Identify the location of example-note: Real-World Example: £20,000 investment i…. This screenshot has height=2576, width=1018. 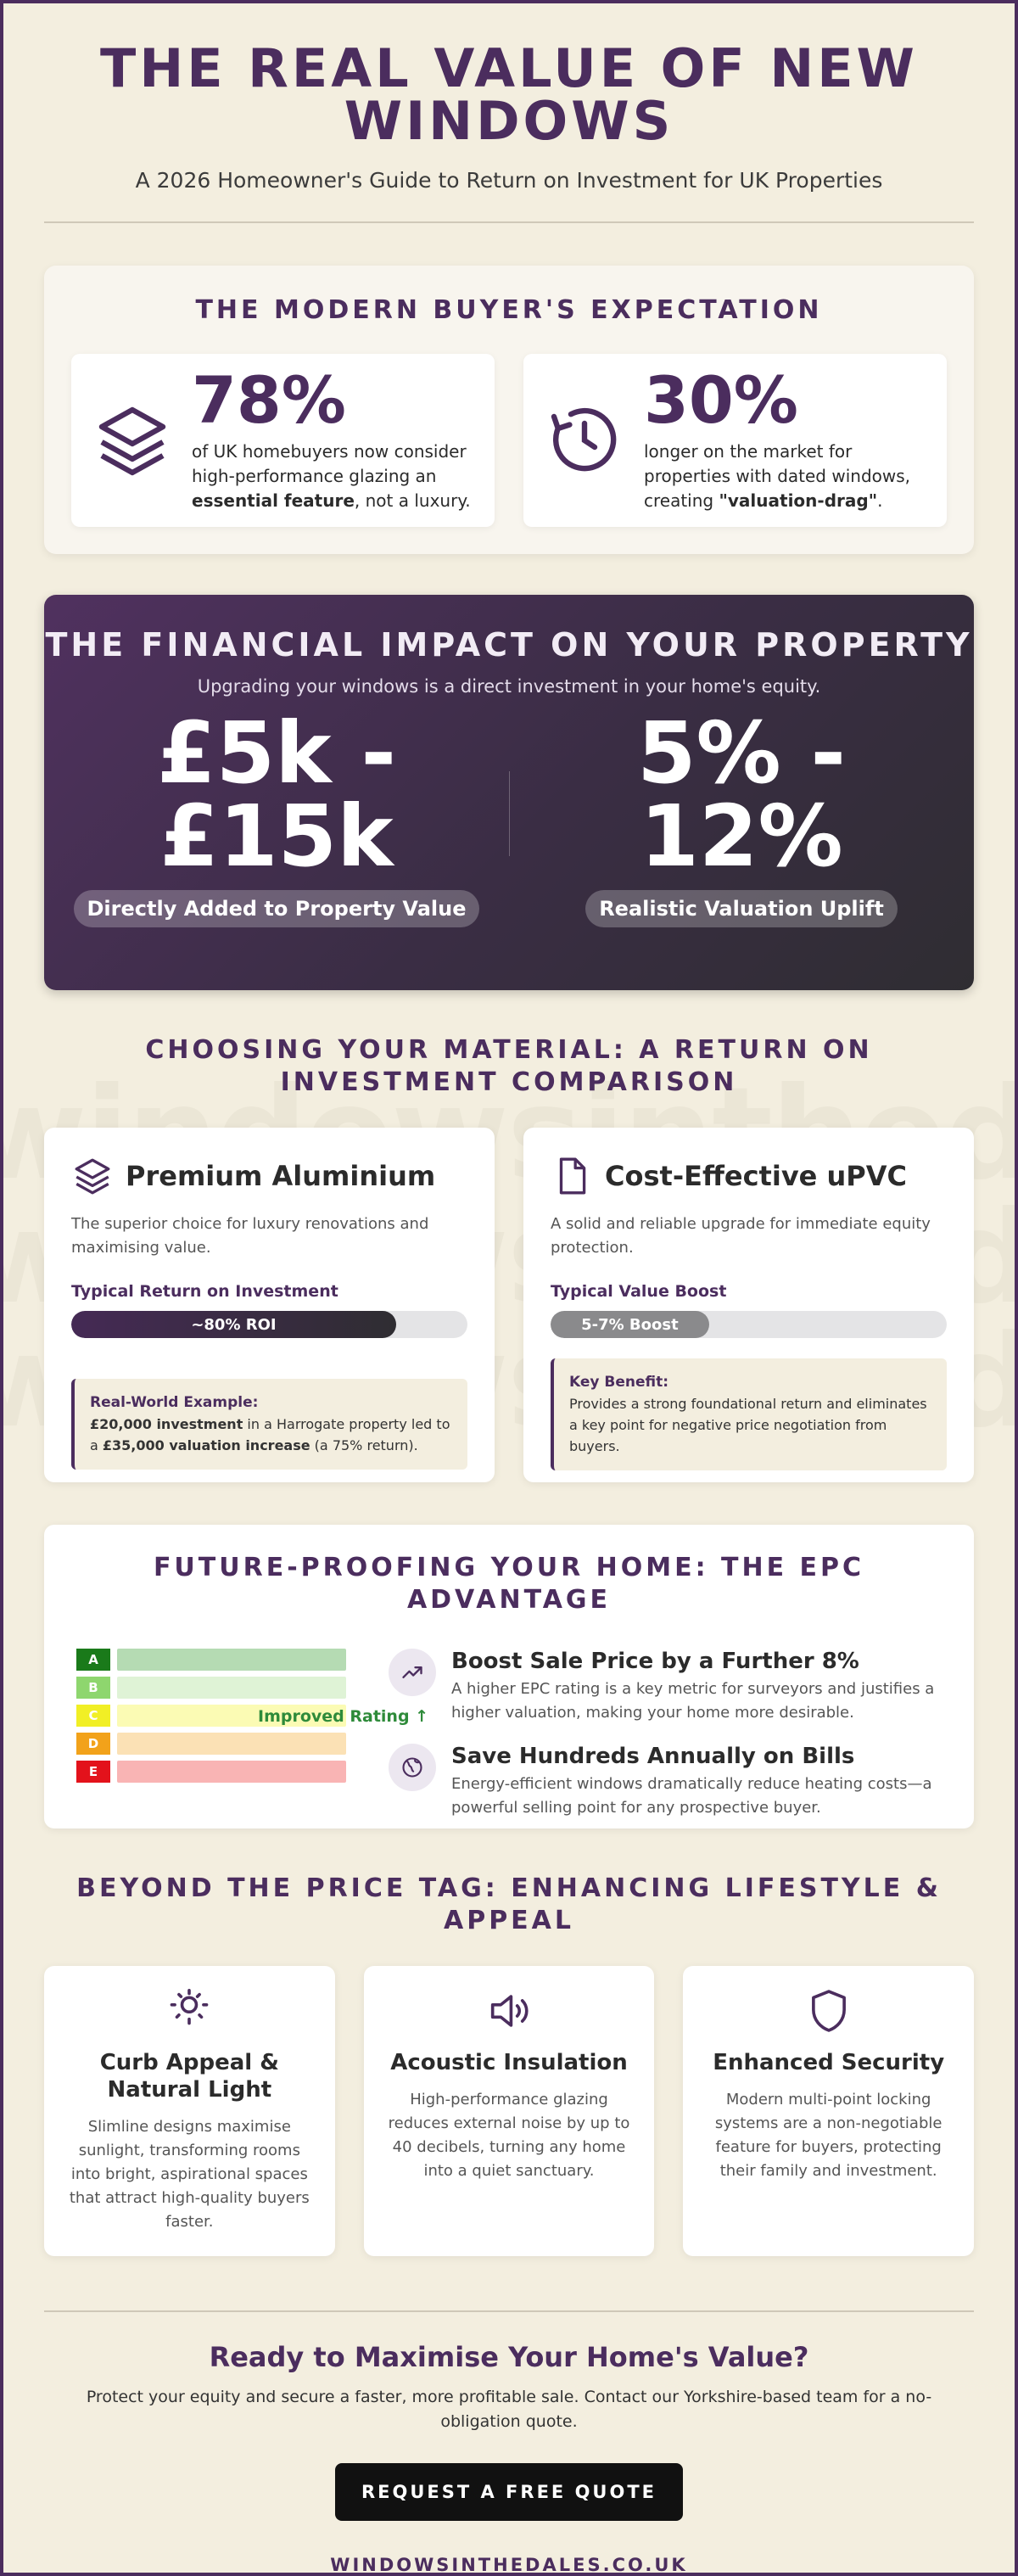
(269, 1424).